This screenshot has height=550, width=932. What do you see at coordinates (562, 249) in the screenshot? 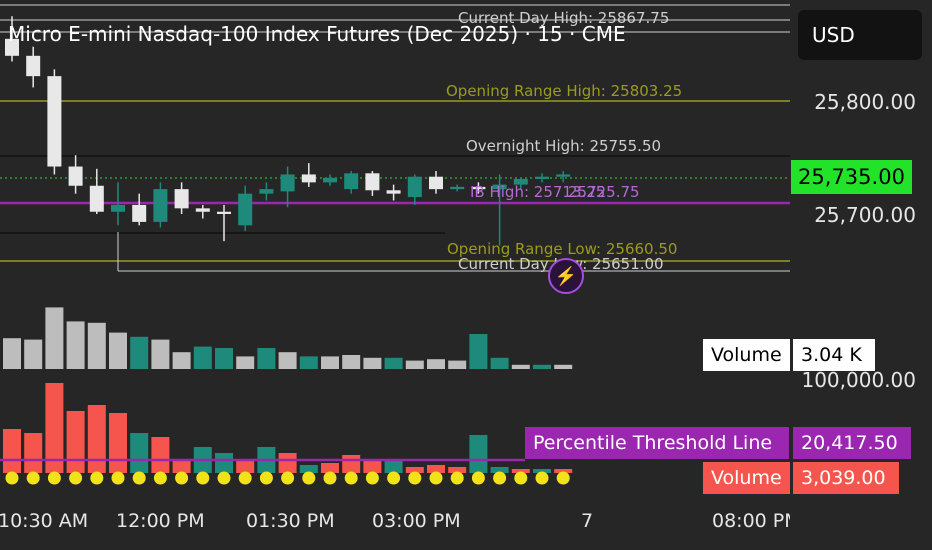
I see `level-opening-range-low: Opening Range Low: 25660.50` at bounding box center [562, 249].